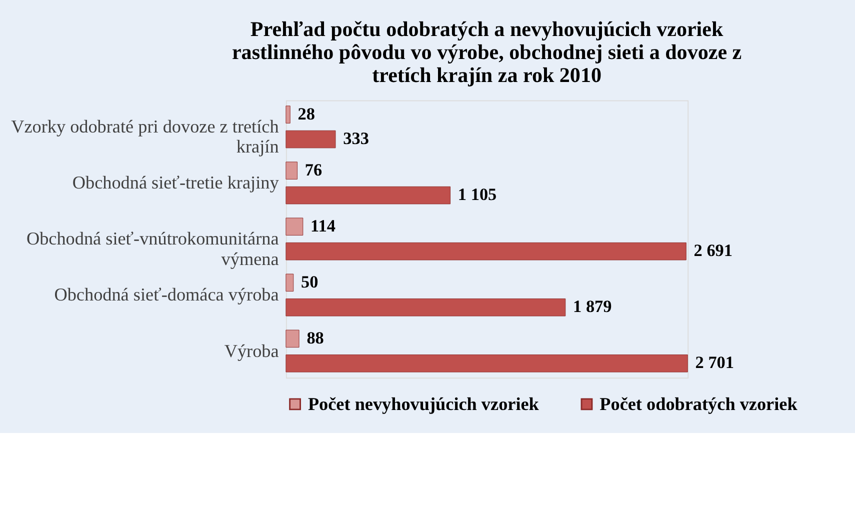 The height and width of the screenshot is (513, 855). Describe the element at coordinates (714, 362) in the screenshot. I see `data-label: 2 701` at that location.